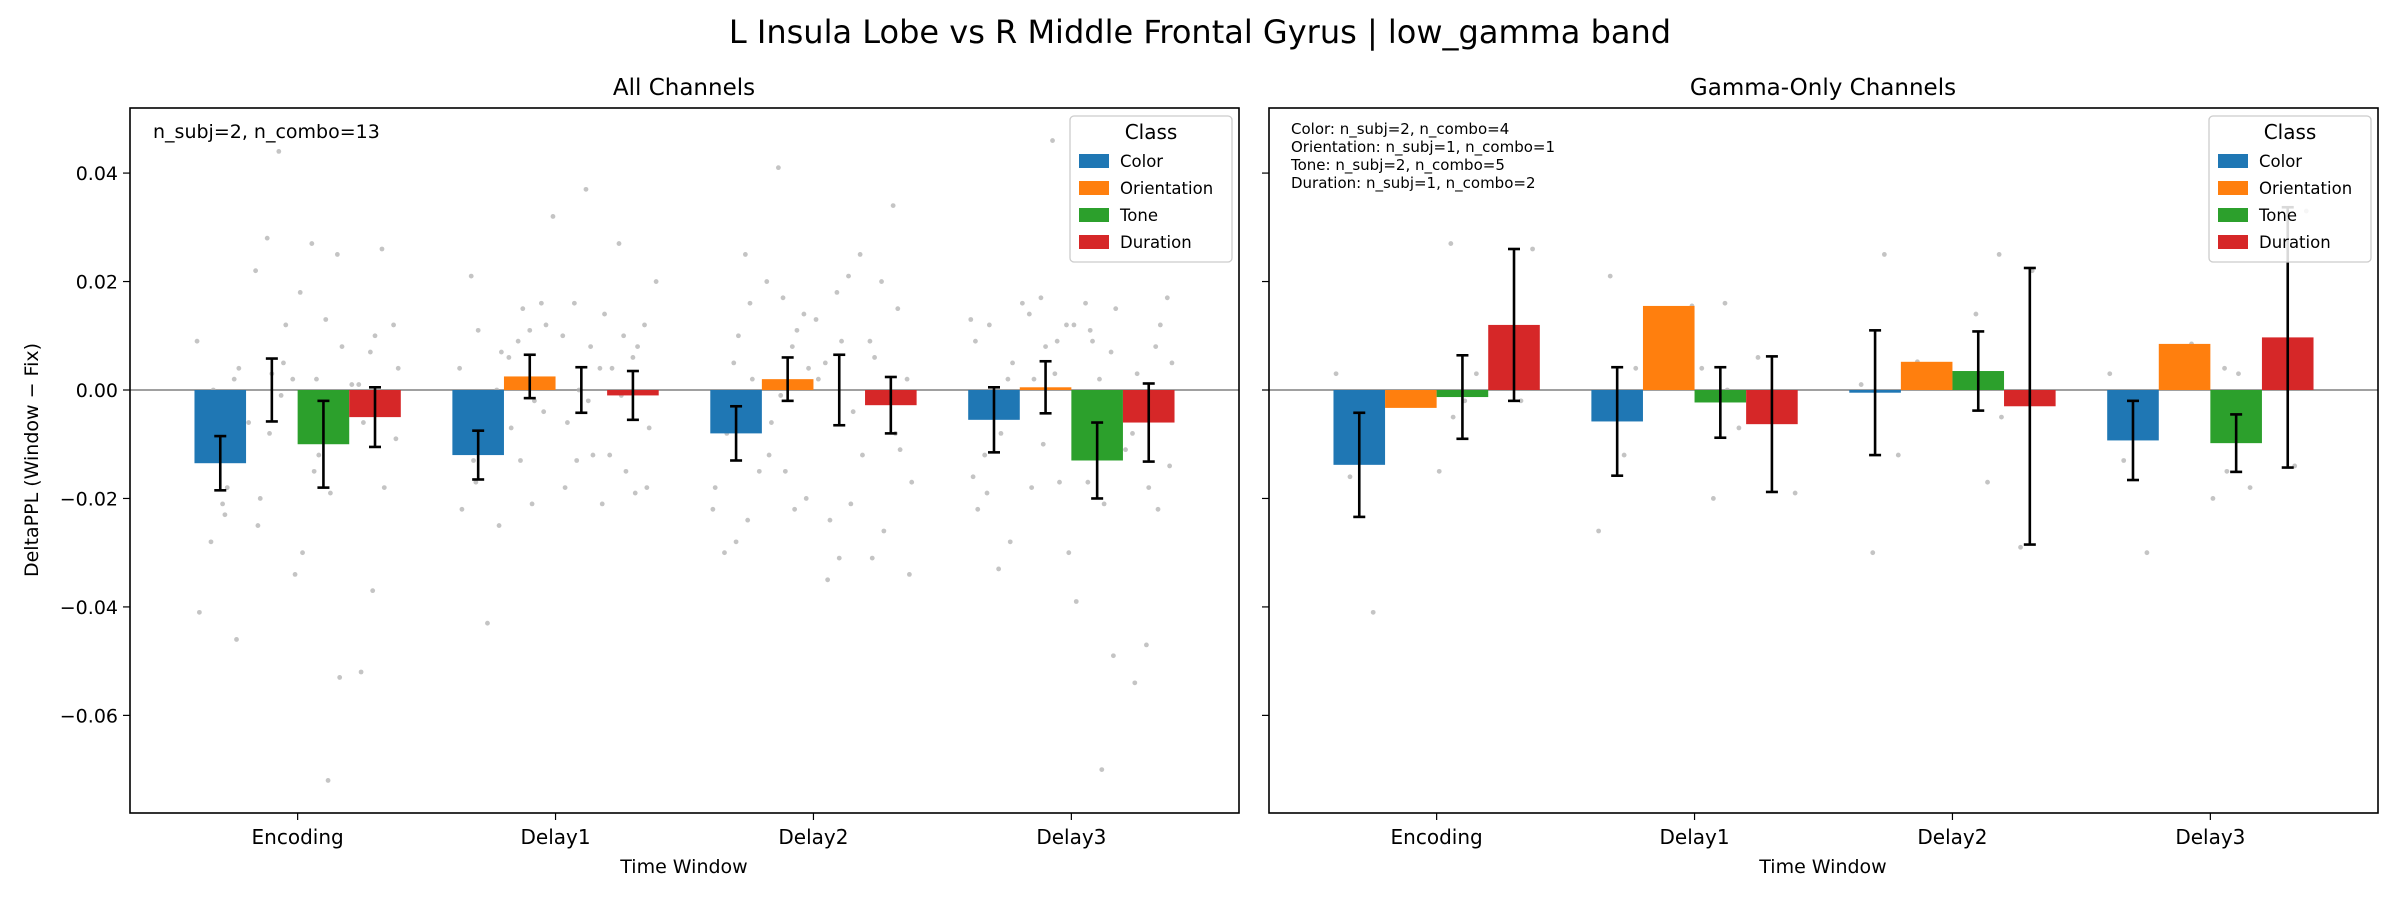  Describe the element at coordinates (632, 395) in the screenshot. I see `error-bar-duration-delay1` at that location.